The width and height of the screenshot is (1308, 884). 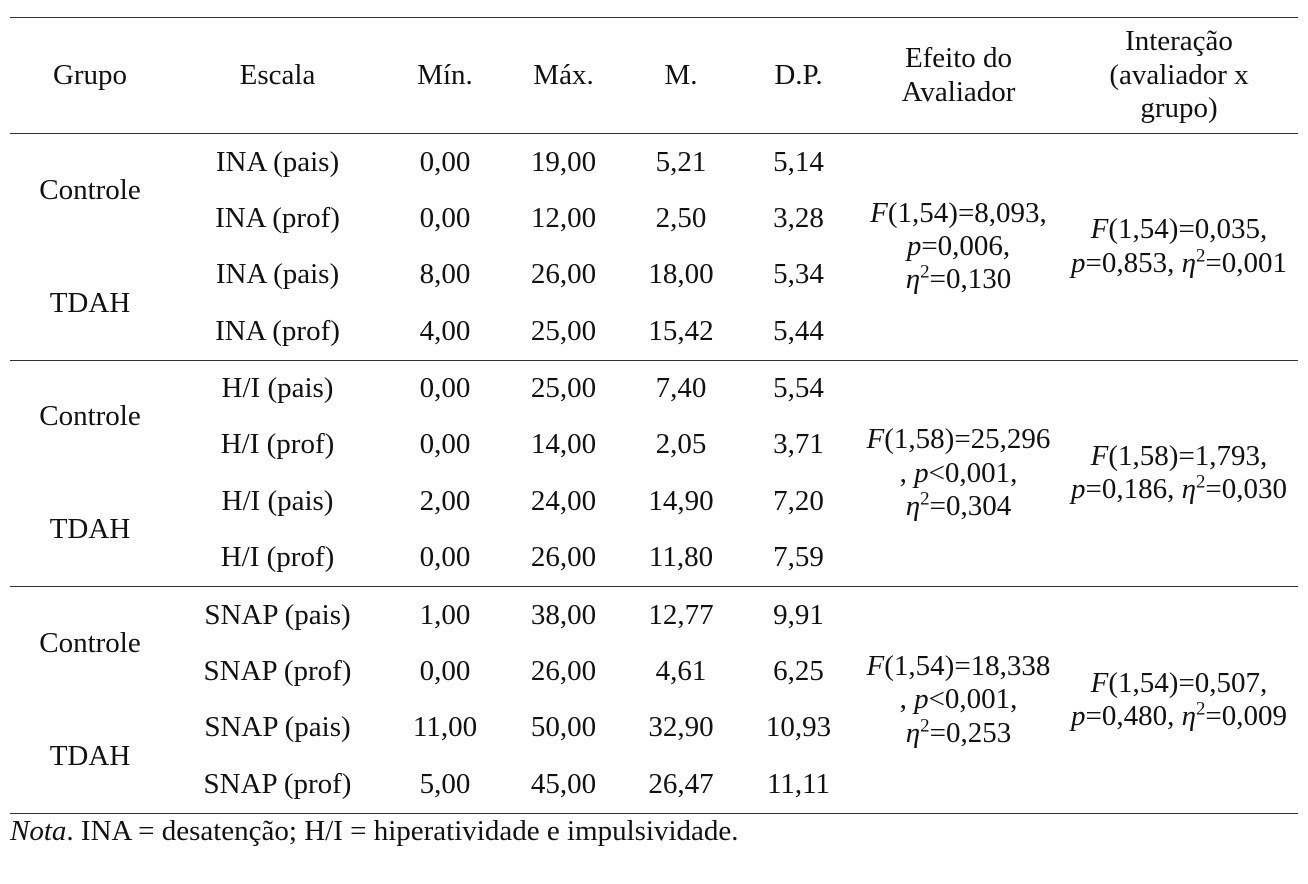 What do you see at coordinates (563, 75) in the screenshot?
I see `column-header: Máx.` at bounding box center [563, 75].